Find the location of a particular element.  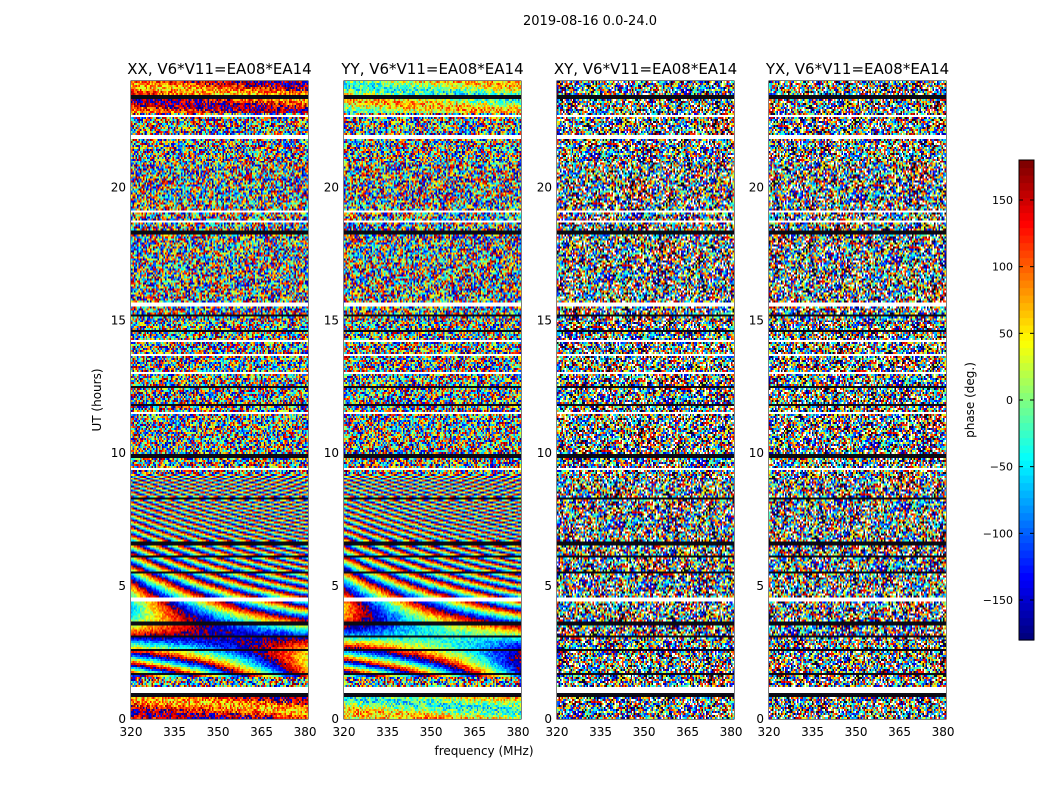

panel-title: XY, V6*V11=EA08*EA14 is located at coordinates (645, 69).